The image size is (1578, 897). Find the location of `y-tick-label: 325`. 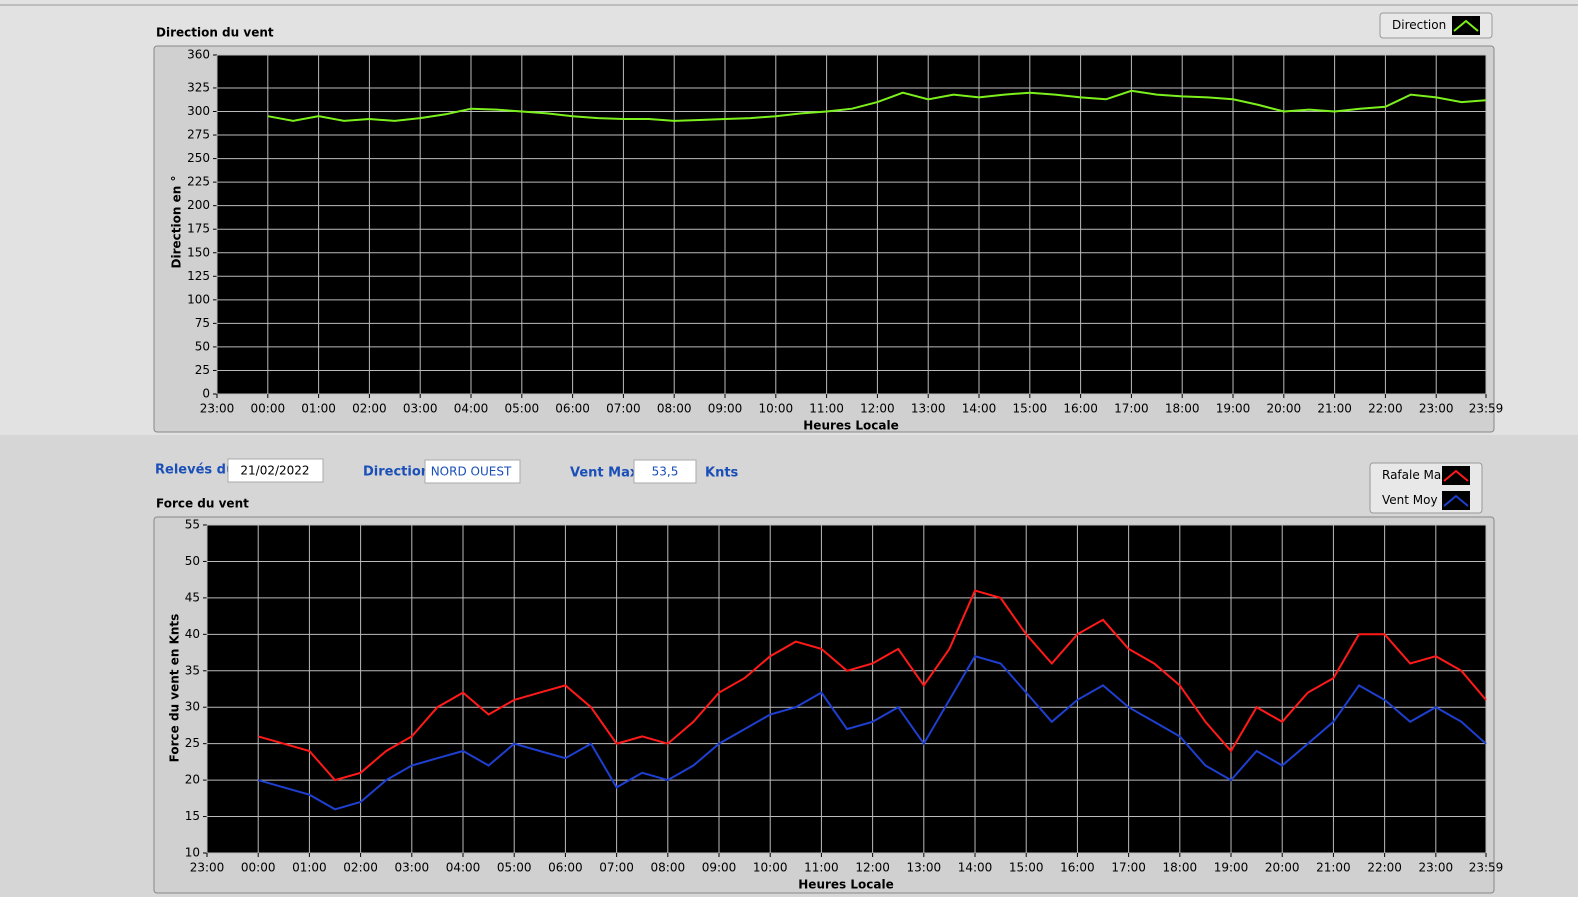

y-tick-label: 325 is located at coordinates (198, 87).